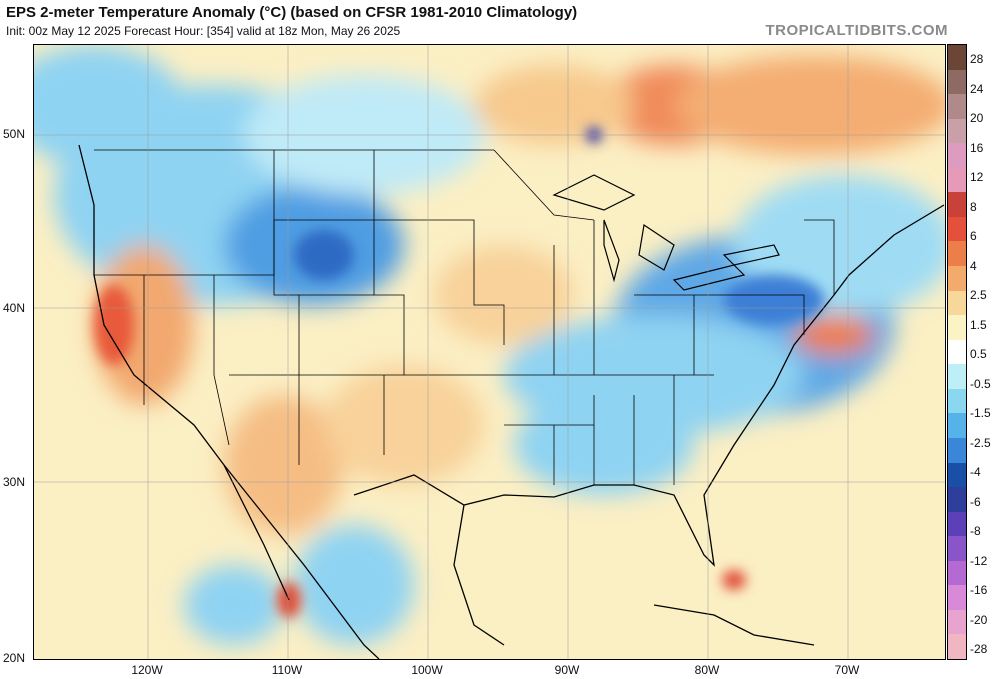 This screenshot has width=1000, height=679. What do you see at coordinates (975, 531) in the screenshot?
I see `colorbar-label: -8` at bounding box center [975, 531].